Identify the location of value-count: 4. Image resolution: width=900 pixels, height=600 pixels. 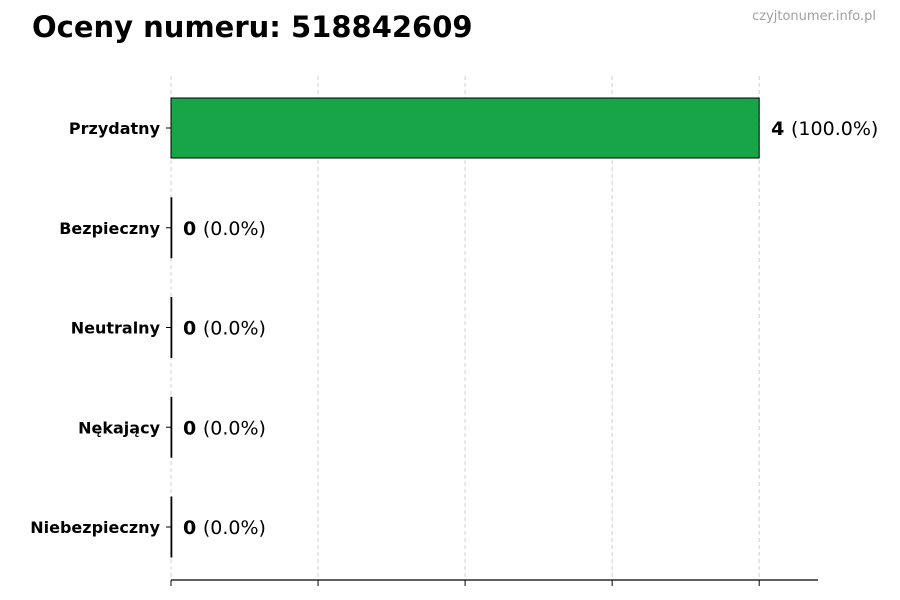
(781, 129).